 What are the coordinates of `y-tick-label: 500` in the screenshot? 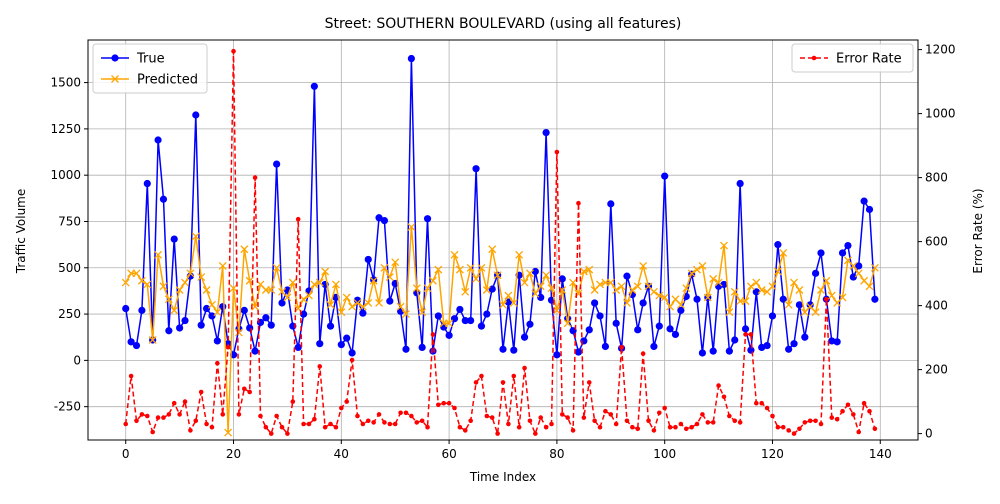 It's located at (69, 268).